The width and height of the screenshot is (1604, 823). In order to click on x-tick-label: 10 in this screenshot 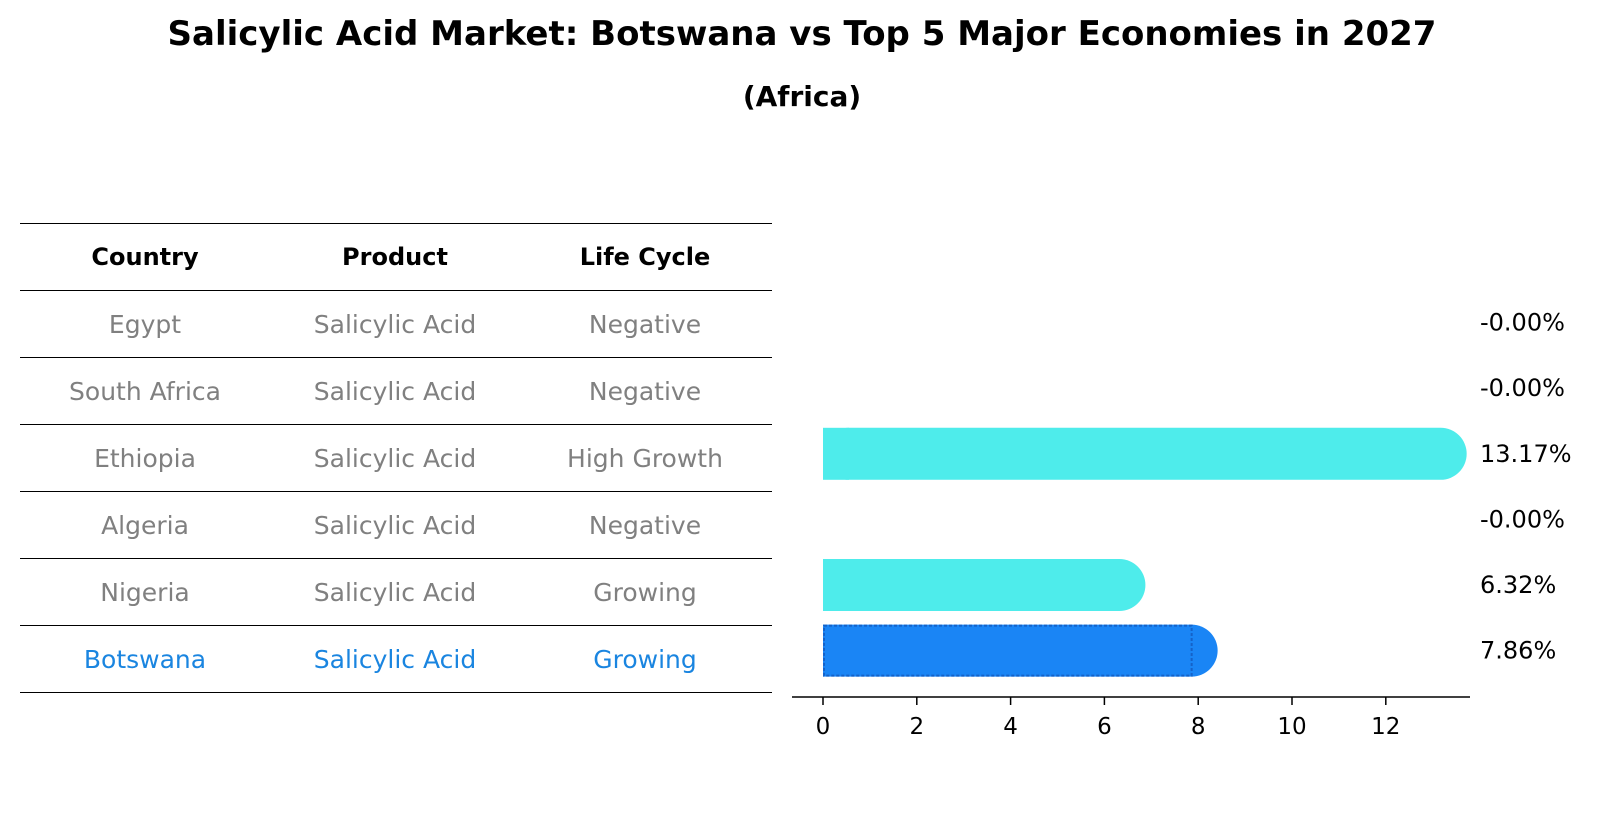, I will do `click(1291, 727)`.